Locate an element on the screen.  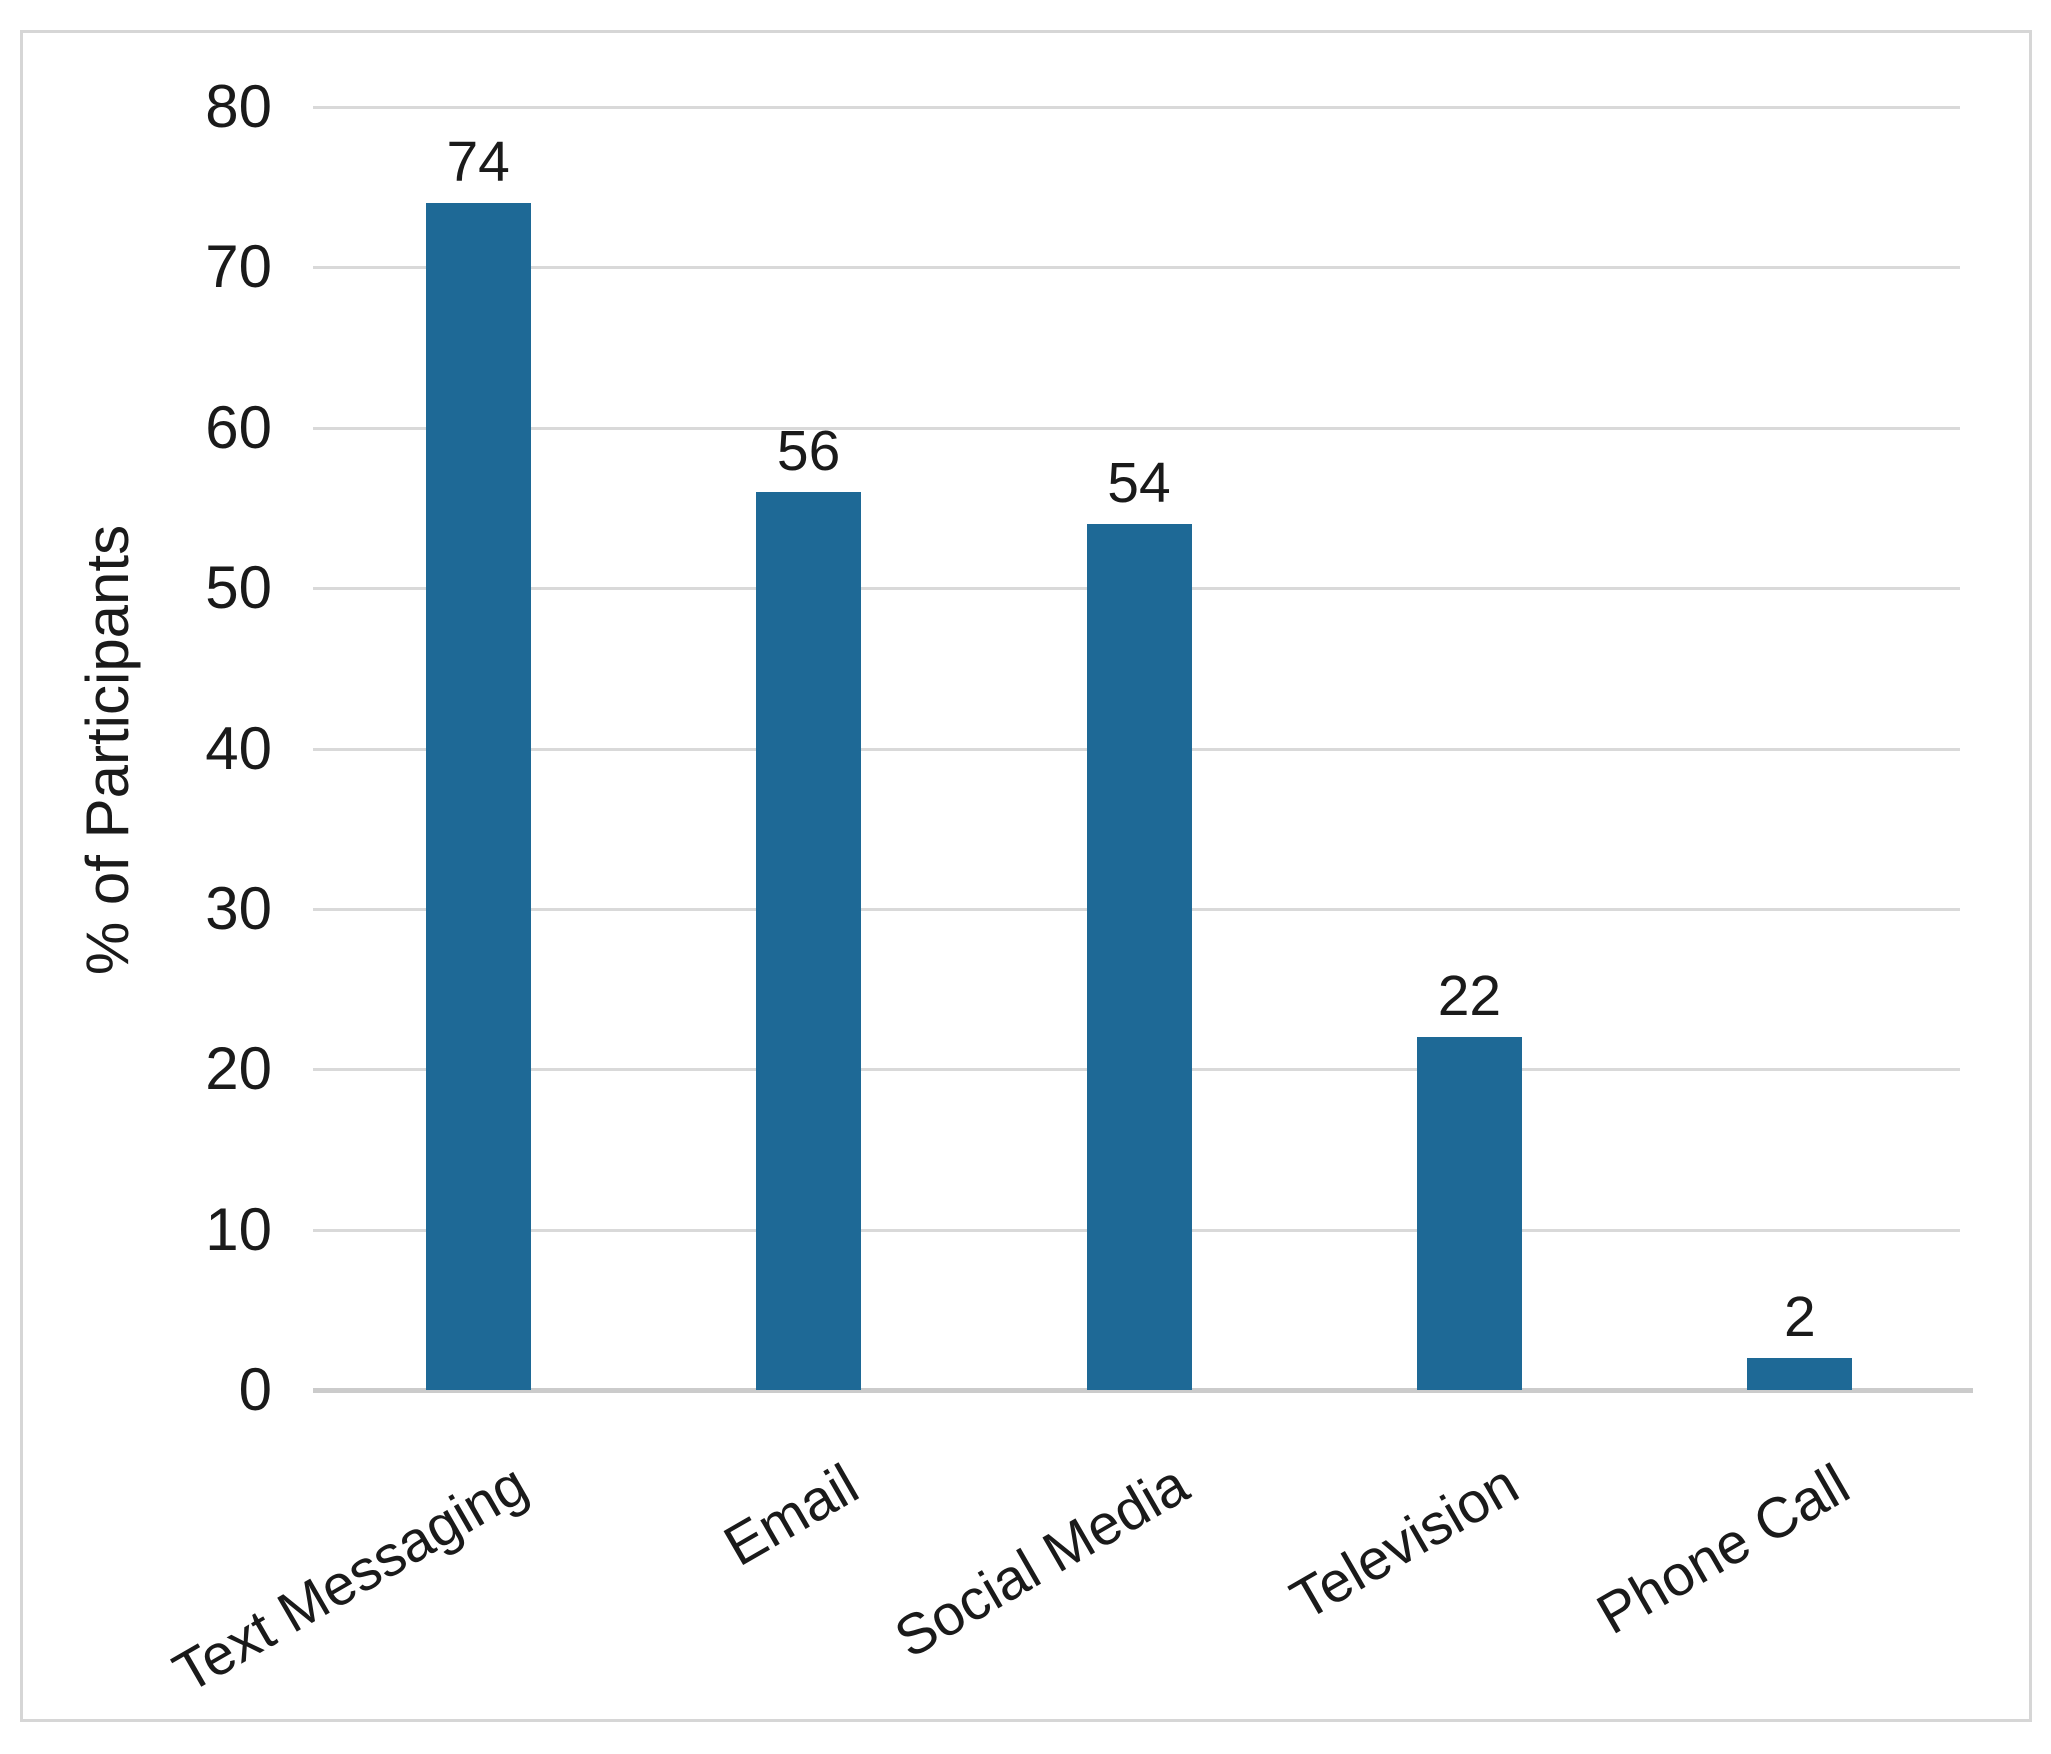
bar-text-messaging is located at coordinates (478, 796).